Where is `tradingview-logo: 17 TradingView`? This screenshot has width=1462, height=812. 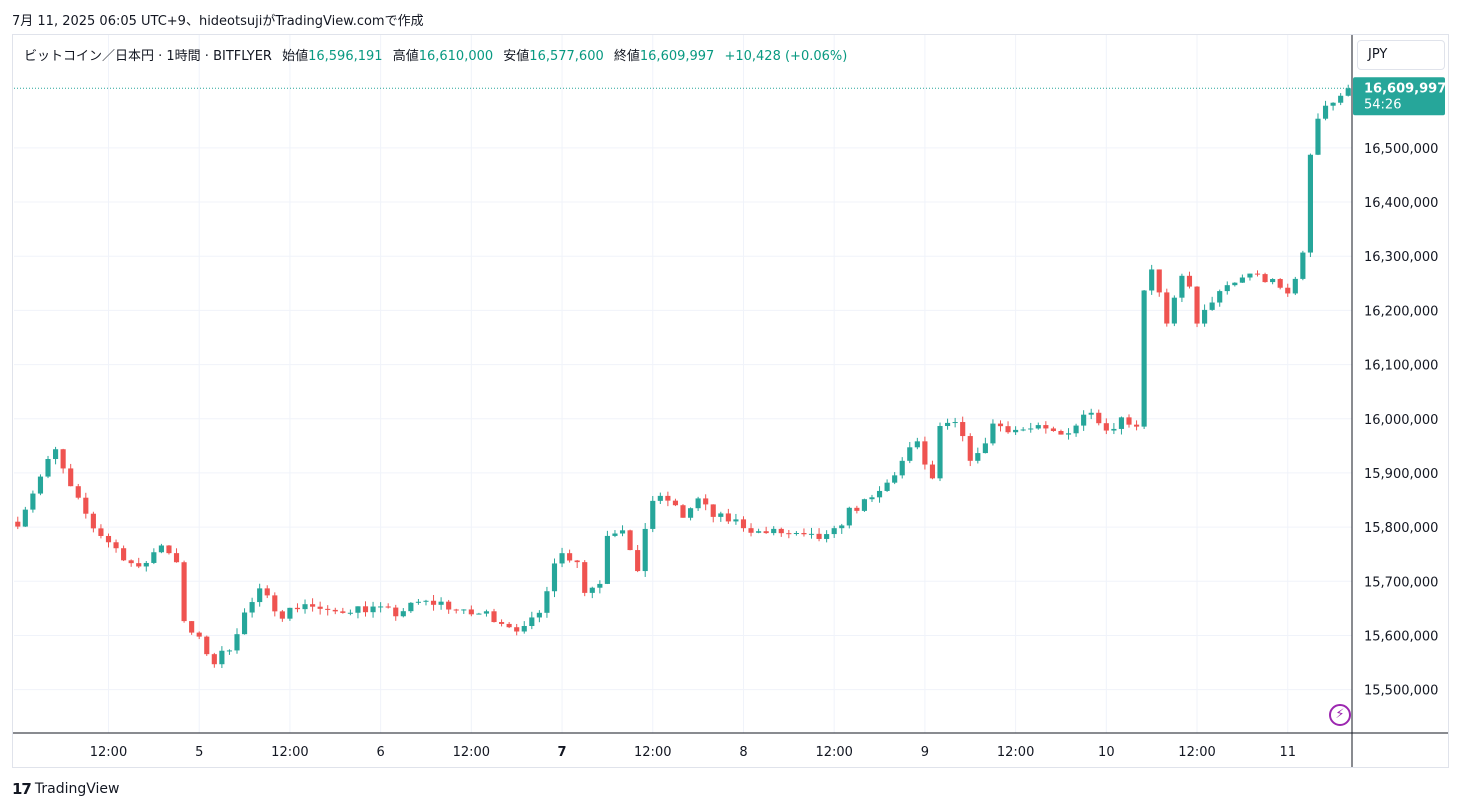
tradingview-logo: 17 TradingView is located at coordinates (65, 789).